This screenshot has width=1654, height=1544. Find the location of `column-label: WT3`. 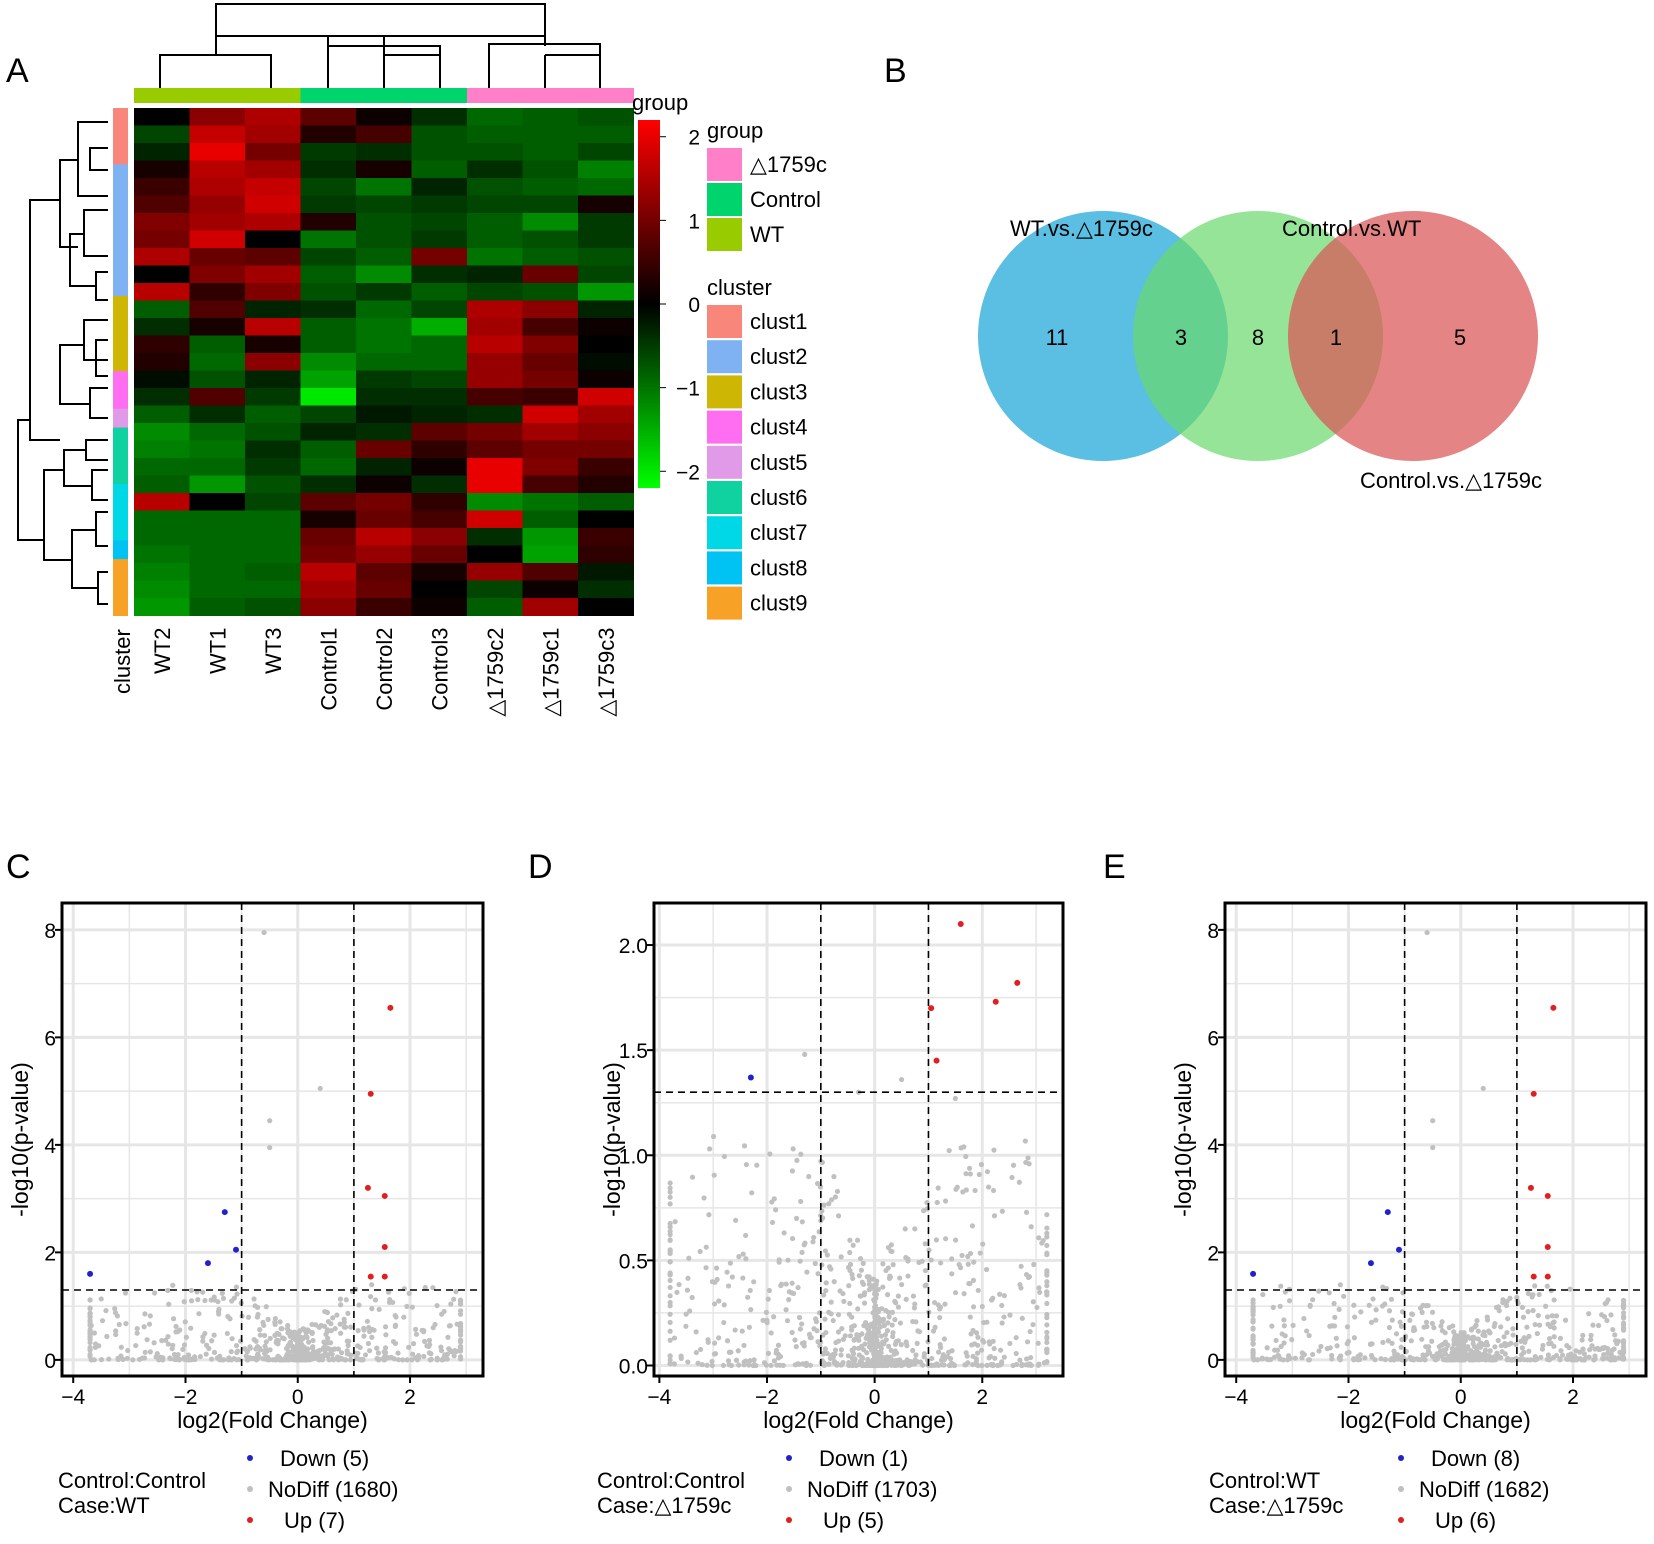

column-label: WT3 is located at coordinates (273, 651).